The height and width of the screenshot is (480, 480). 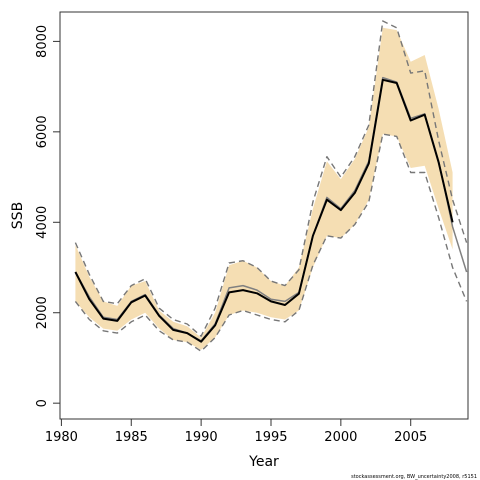 What do you see at coordinates (61, 437) in the screenshot?
I see `x-tick-label: 1980` at bounding box center [61, 437].